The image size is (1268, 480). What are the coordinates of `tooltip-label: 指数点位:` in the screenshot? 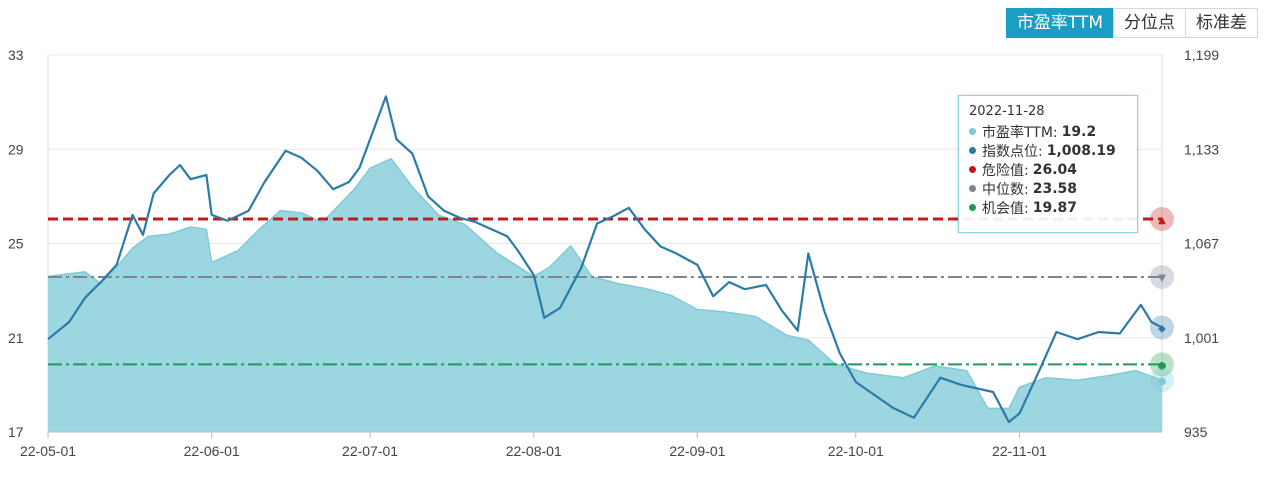 It's located at (1012, 151).